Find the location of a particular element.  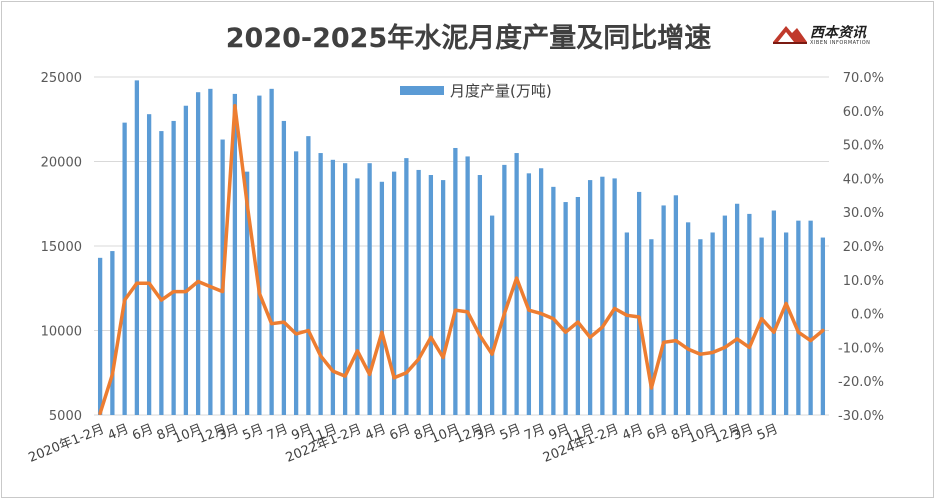

right-tick-2: -10.0% is located at coordinates (861, 348).